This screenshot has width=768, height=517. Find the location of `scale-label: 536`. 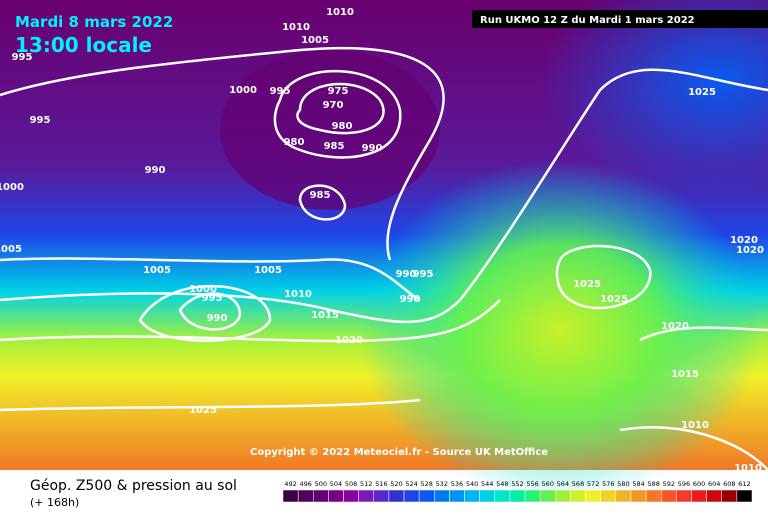

scale-label: 536 is located at coordinates (457, 484).